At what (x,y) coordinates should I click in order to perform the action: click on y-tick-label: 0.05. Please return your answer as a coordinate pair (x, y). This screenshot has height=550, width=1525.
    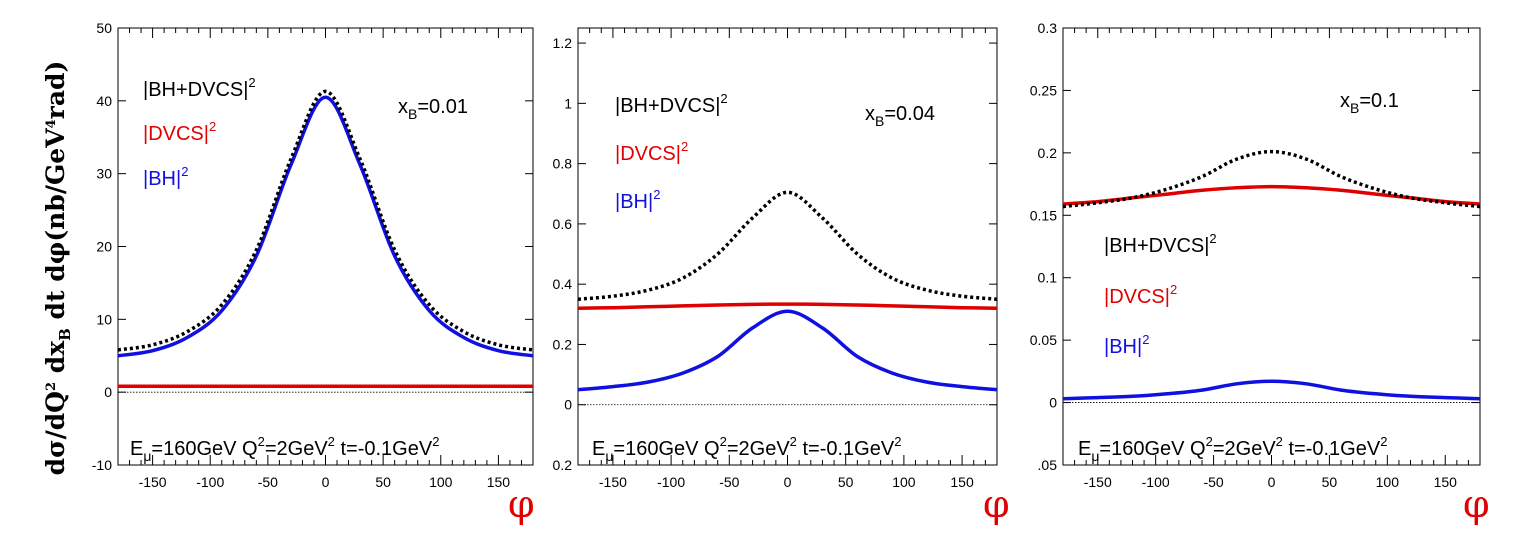
    Looking at the image, I should click on (1043, 340).